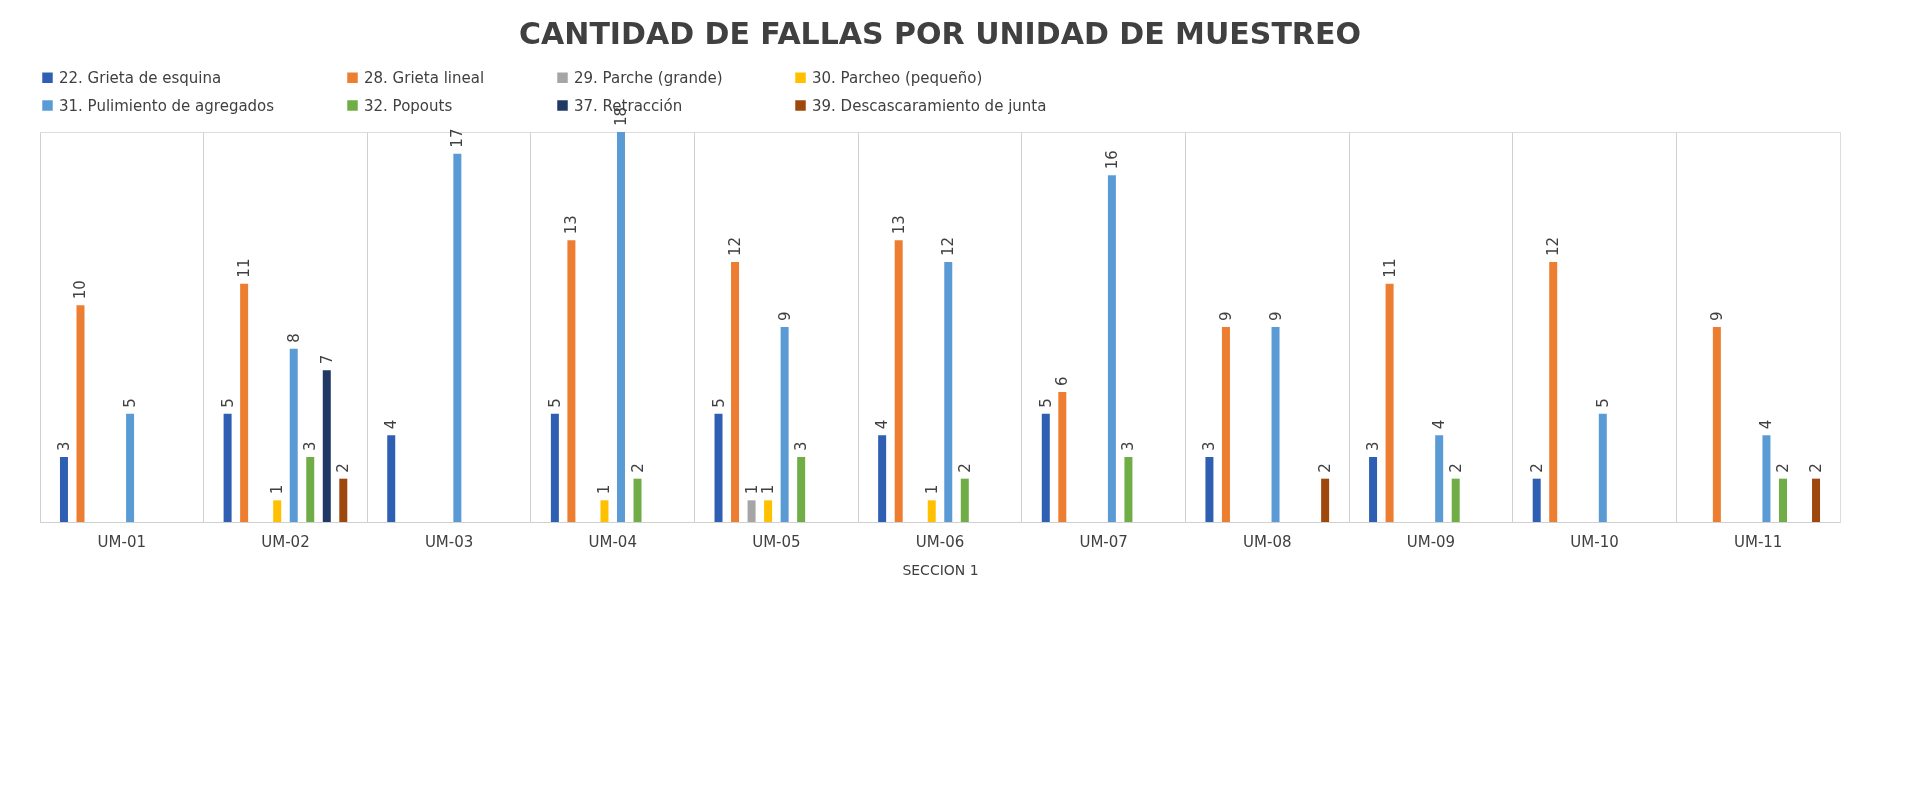  What do you see at coordinates (167, 105) in the screenshot?
I see `legend-label: 31. Pulimiento de agregados` at bounding box center [167, 105].